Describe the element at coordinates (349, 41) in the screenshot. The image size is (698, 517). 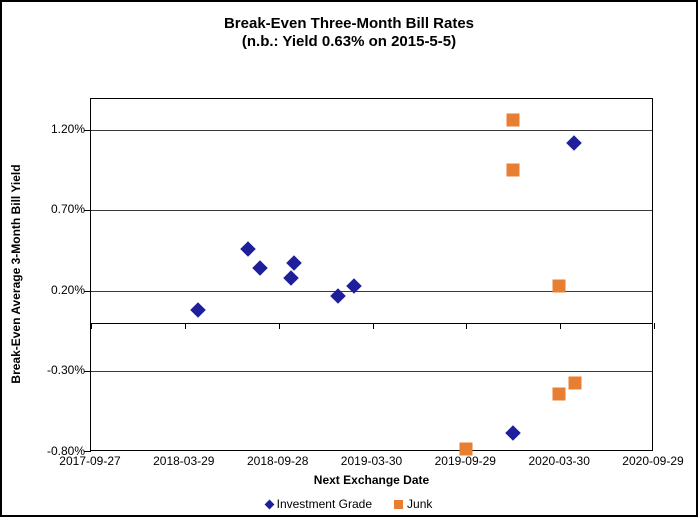
I see `chart-title-line2: (n.b.: Yield 0.63% on 2015-5-5)` at that location.